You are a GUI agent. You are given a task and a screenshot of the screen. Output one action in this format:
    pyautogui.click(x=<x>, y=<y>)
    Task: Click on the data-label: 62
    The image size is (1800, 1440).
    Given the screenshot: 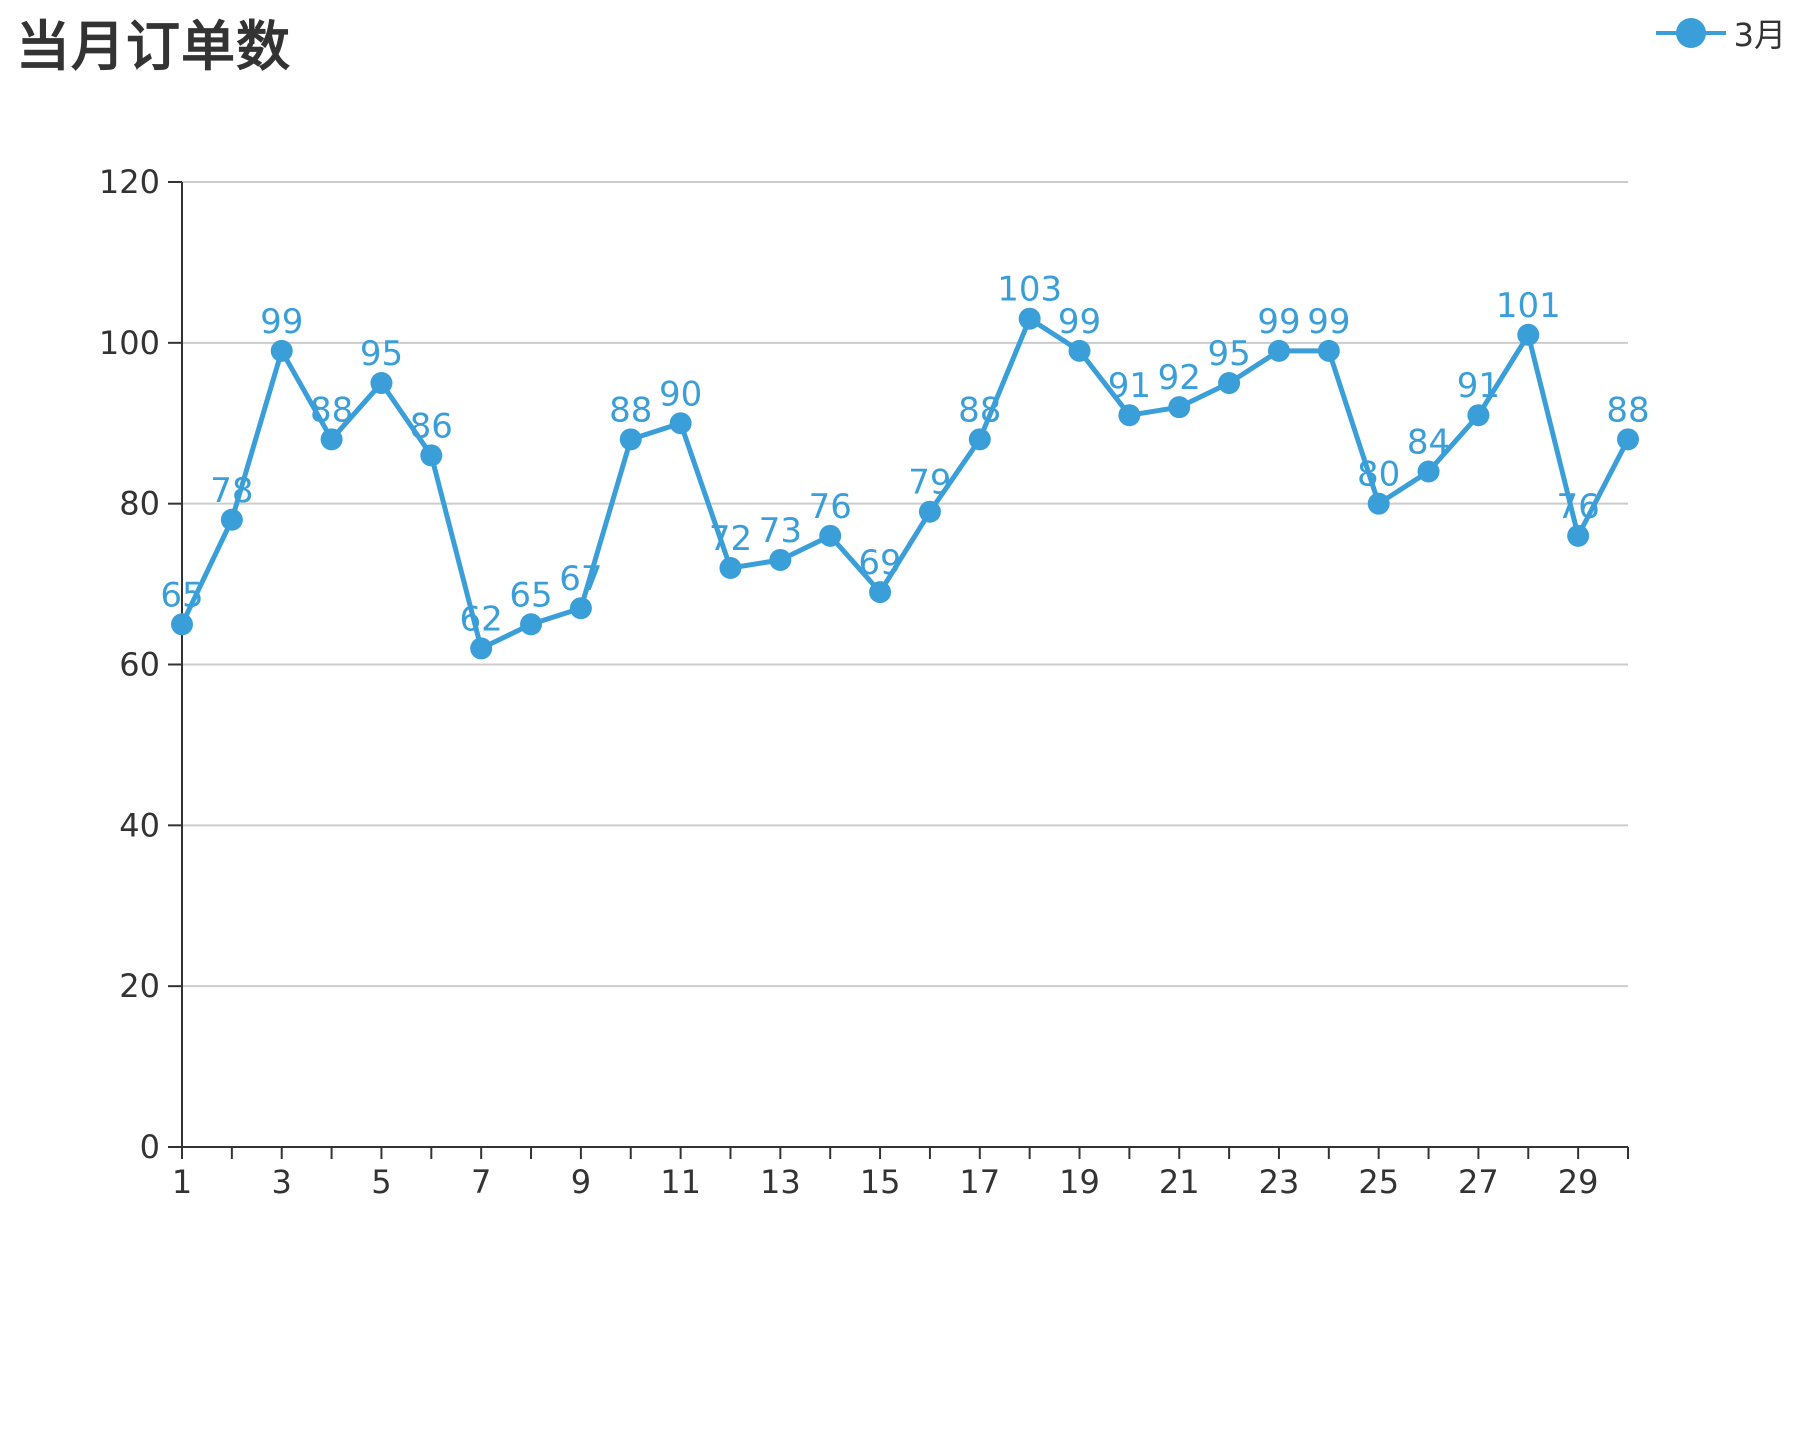 What is the action you would take?
    pyautogui.click(x=481, y=619)
    